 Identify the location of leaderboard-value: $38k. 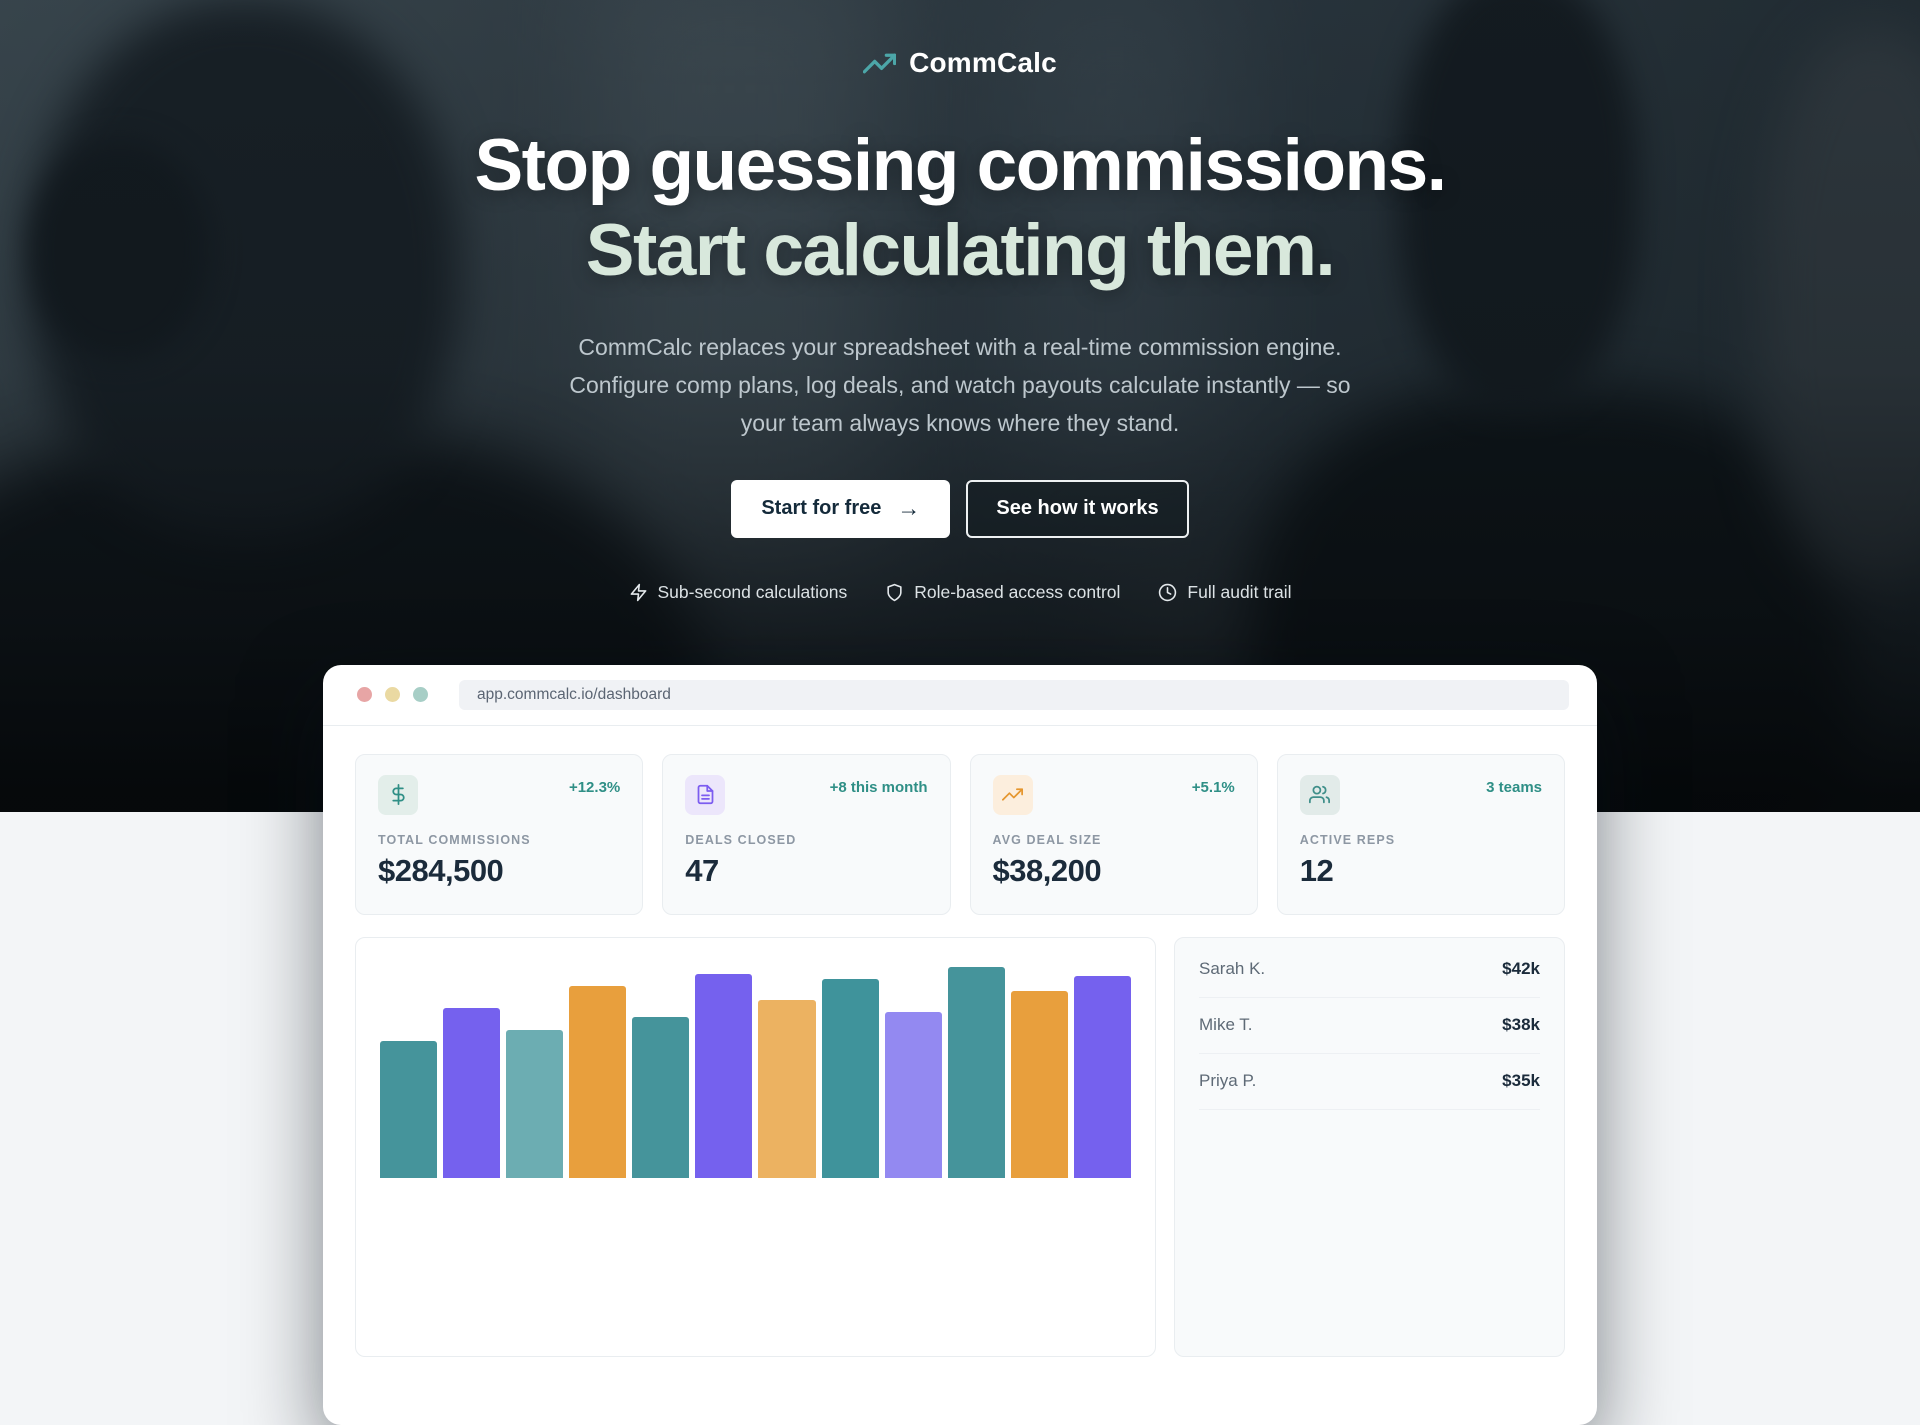
(1521, 1024).